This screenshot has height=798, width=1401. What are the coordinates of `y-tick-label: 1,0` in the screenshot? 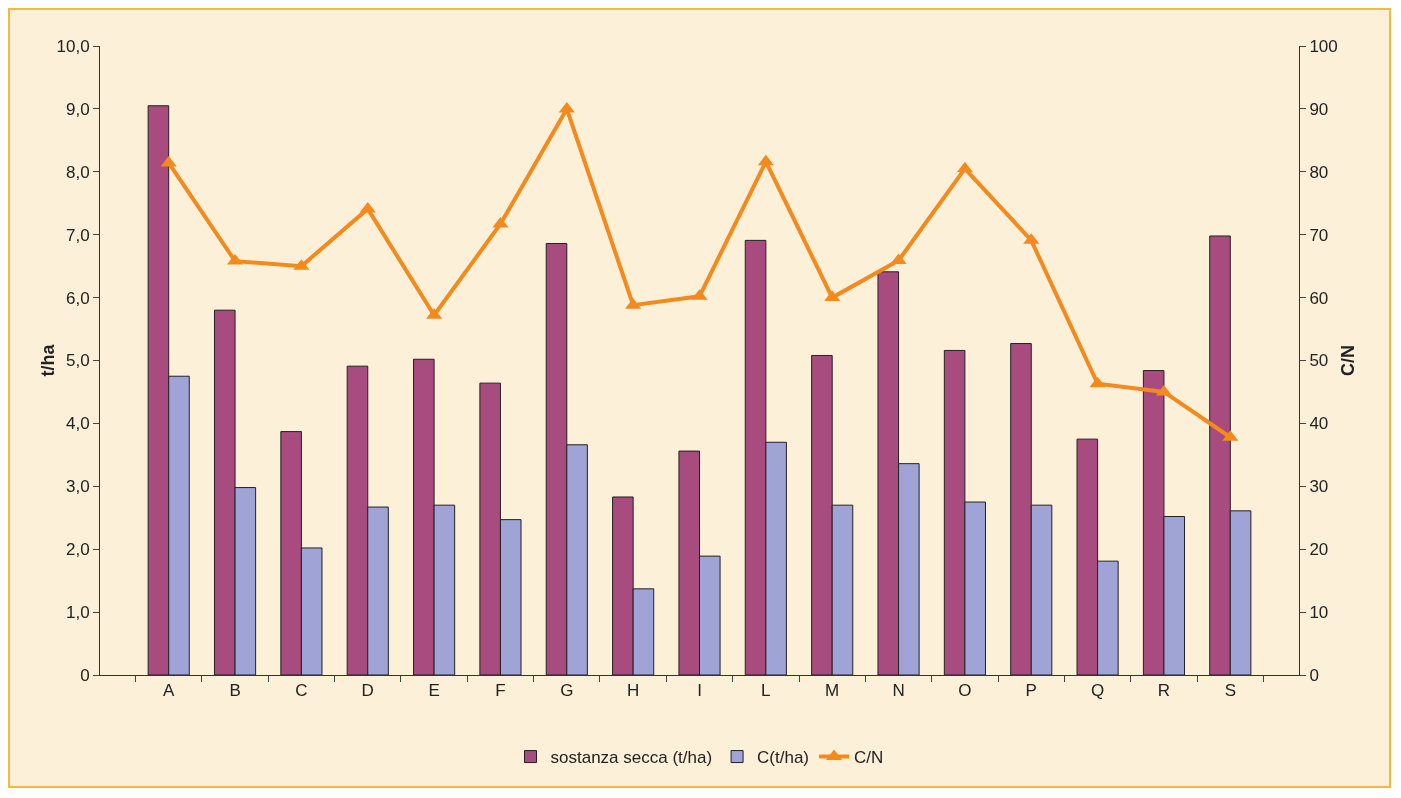 It's located at (77, 613).